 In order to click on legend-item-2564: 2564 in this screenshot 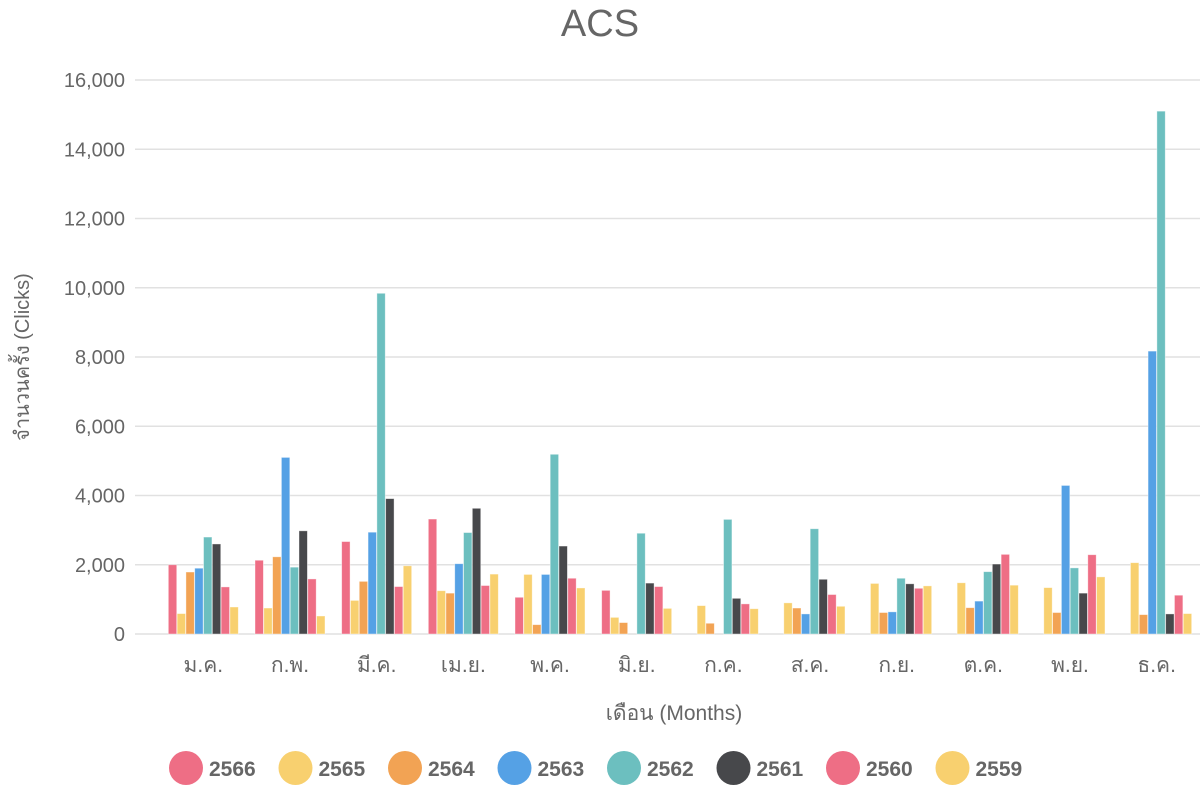, I will do `click(431, 768)`.